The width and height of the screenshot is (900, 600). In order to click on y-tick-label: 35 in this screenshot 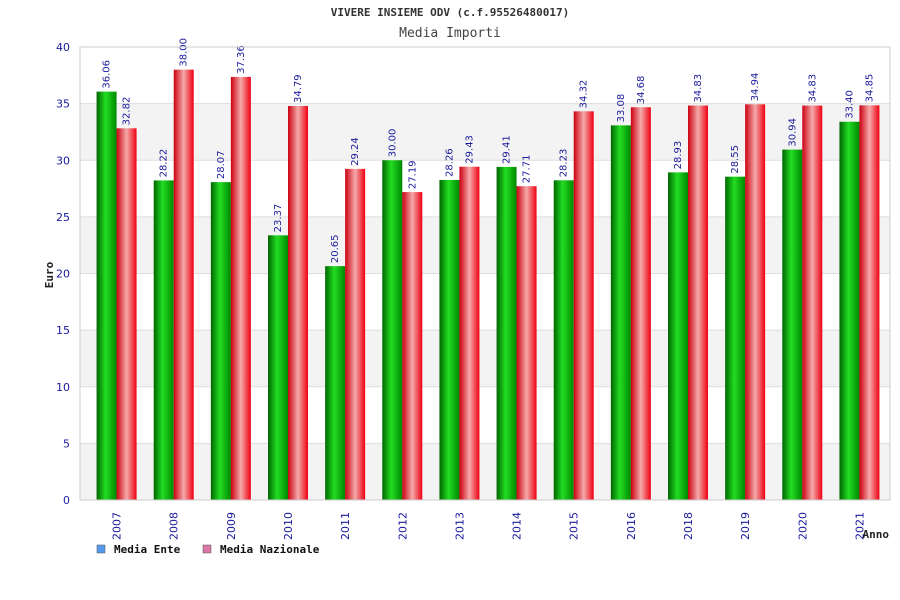, I will do `click(63, 104)`.